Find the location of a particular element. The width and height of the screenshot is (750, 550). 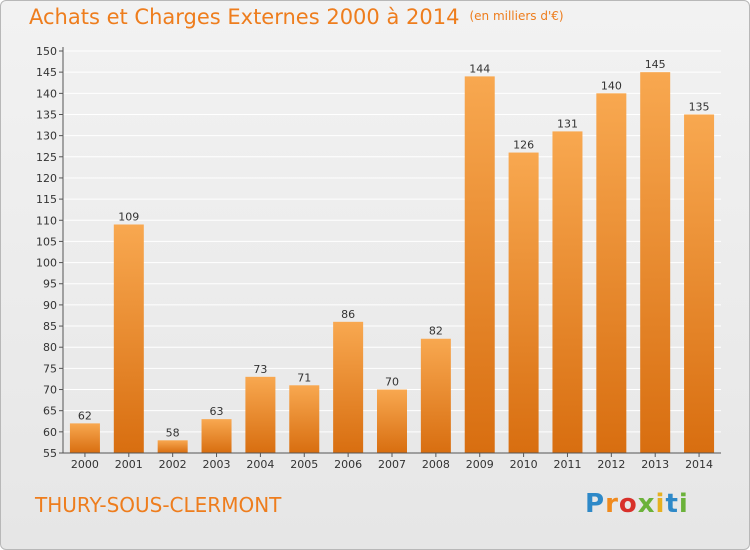

x-tick-label: 2000 is located at coordinates (85, 464).